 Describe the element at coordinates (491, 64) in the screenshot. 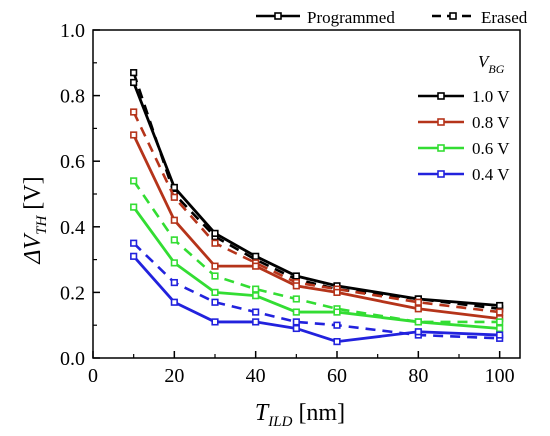

I see `vbg-legend-title: VBG` at that location.